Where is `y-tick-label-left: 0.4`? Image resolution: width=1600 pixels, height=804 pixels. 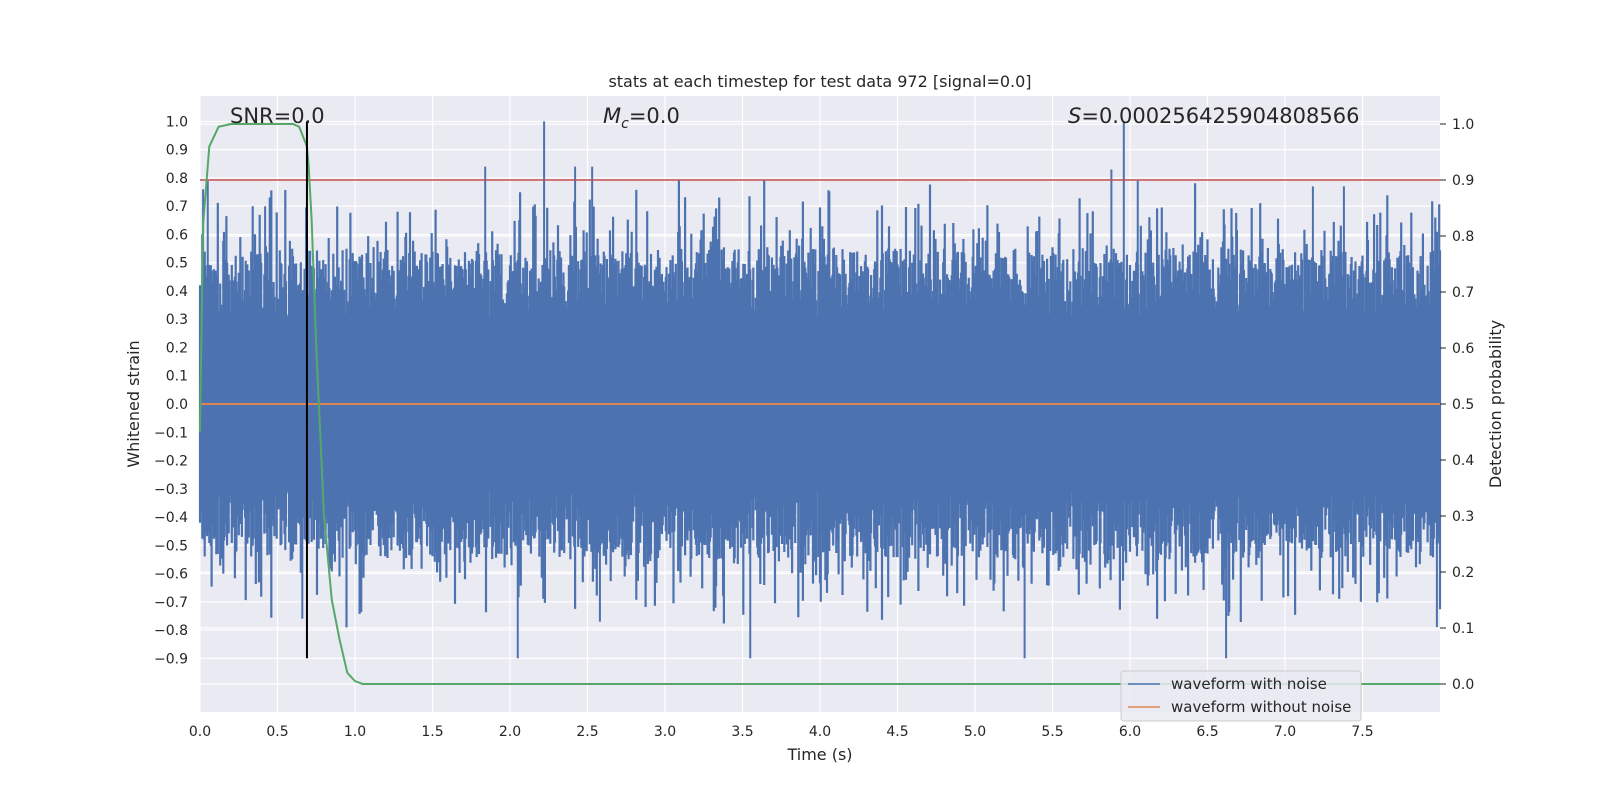
y-tick-label-left: 0.4 is located at coordinates (177, 292).